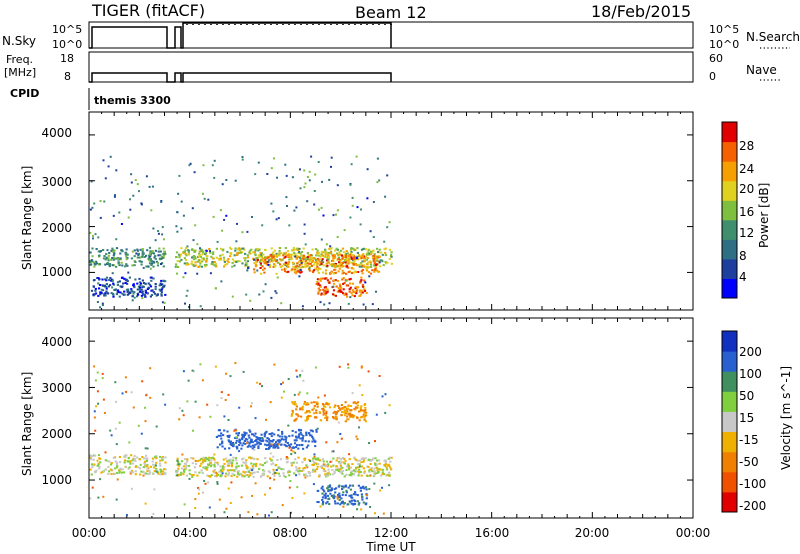 The image size is (800, 554). What do you see at coordinates (729, 361) in the screenshot?
I see `velocity-colorbar-swatch` at bounding box center [729, 361].